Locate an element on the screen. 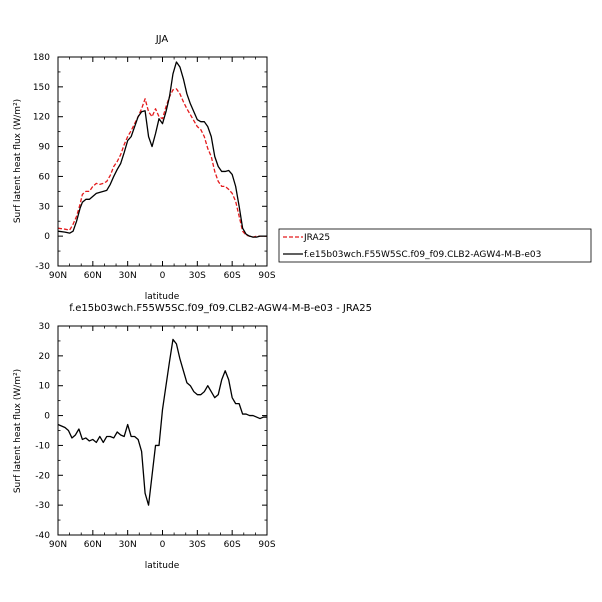 The width and height of the screenshot is (602, 602). bottom-xtick-label: 60S is located at coordinates (232, 545).